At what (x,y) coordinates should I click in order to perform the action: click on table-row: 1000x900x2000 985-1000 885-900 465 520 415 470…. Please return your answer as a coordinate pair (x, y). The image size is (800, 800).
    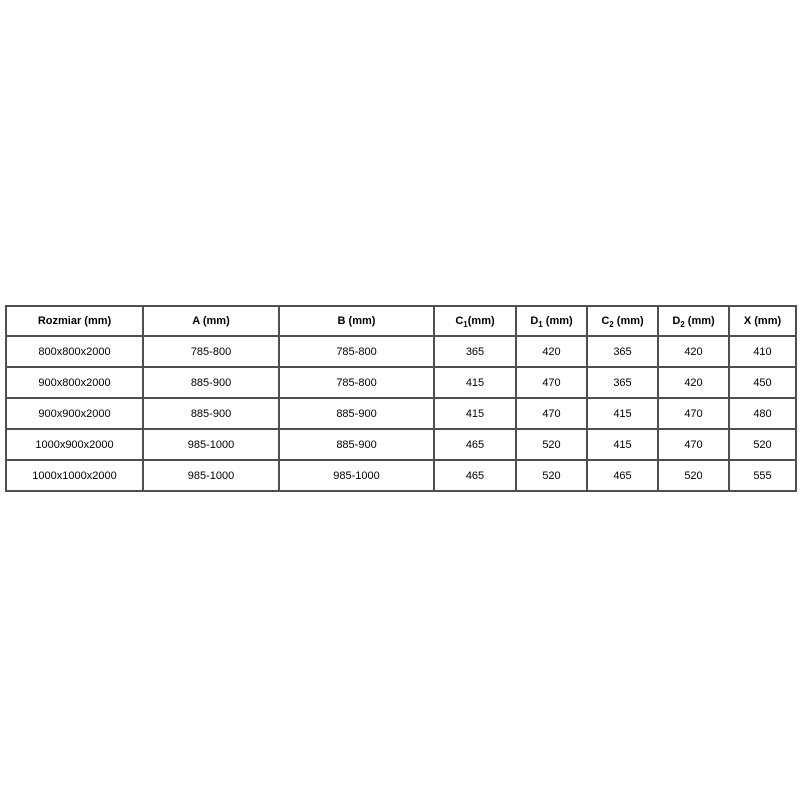
    Looking at the image, I should click on (401, 444).